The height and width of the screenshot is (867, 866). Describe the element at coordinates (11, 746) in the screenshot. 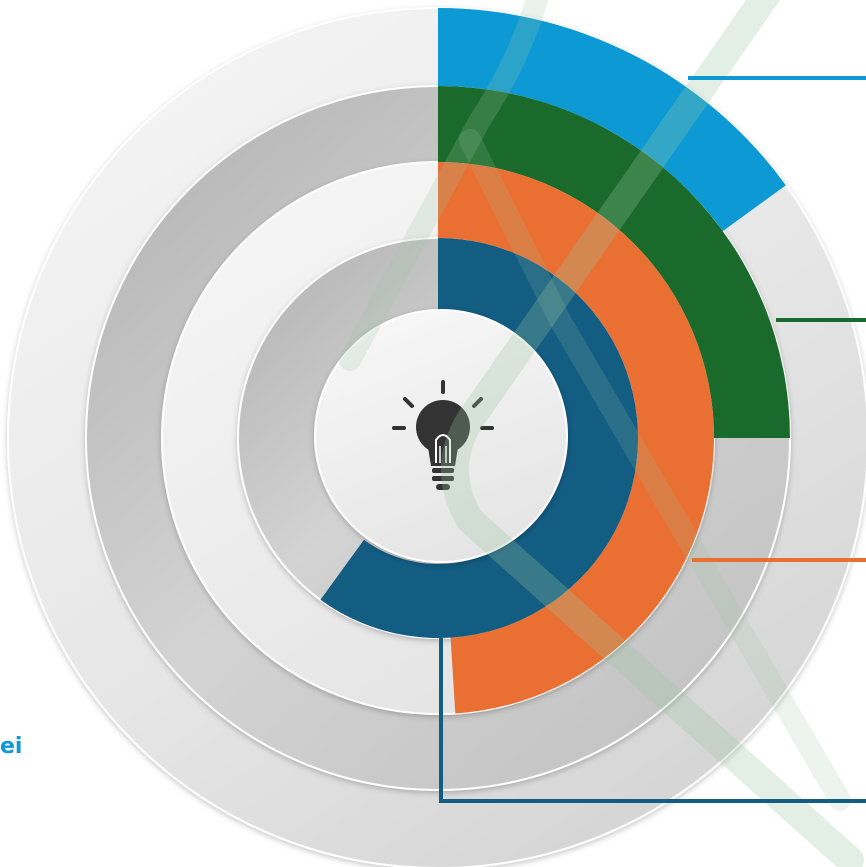

I see `side-label: ei` at that location.